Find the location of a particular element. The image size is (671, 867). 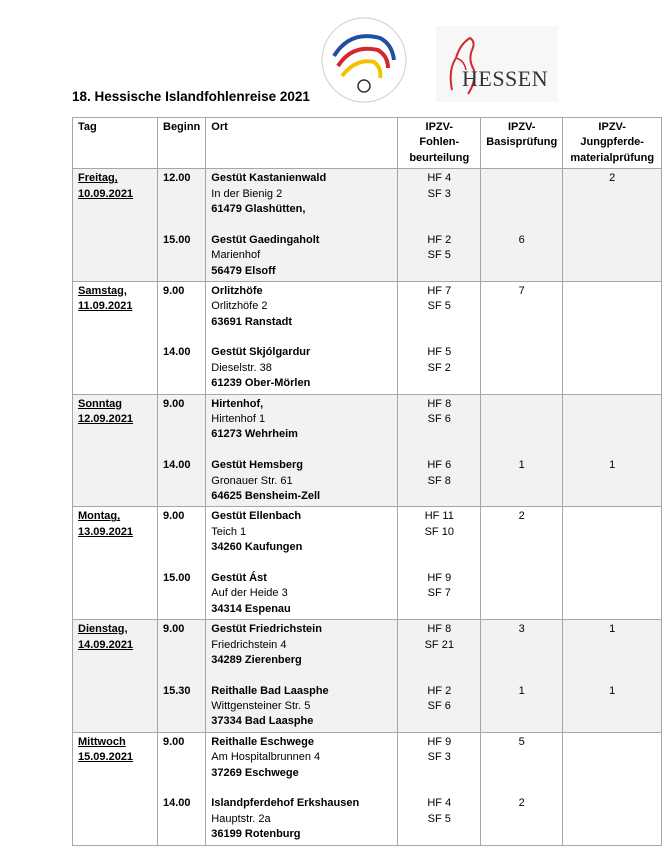

day-cell: Samstag, 11.09.2021 is located at coordinates (115, 337).